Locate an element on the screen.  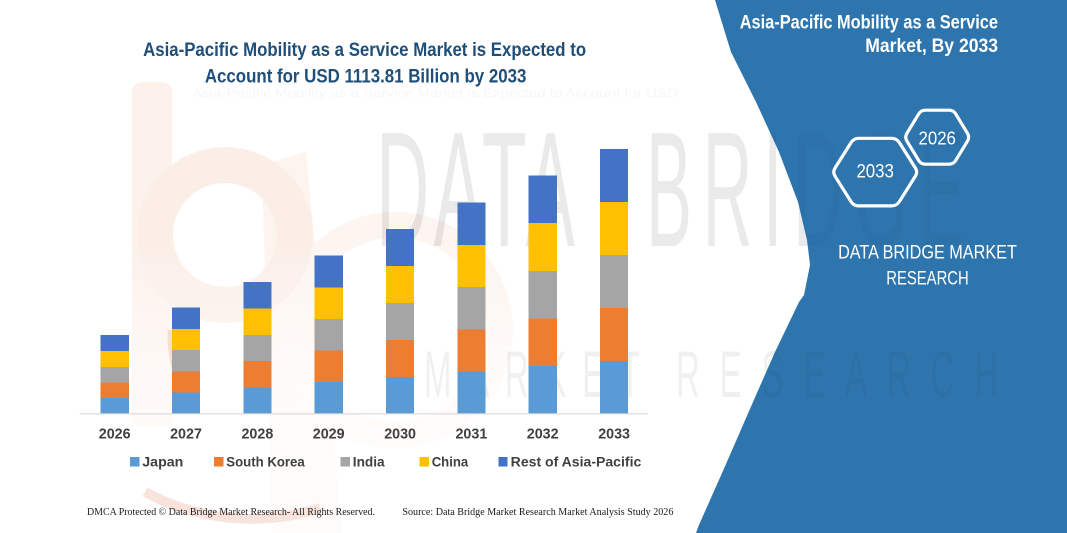
svg-text: Japan is located at coordinates (162, 462).